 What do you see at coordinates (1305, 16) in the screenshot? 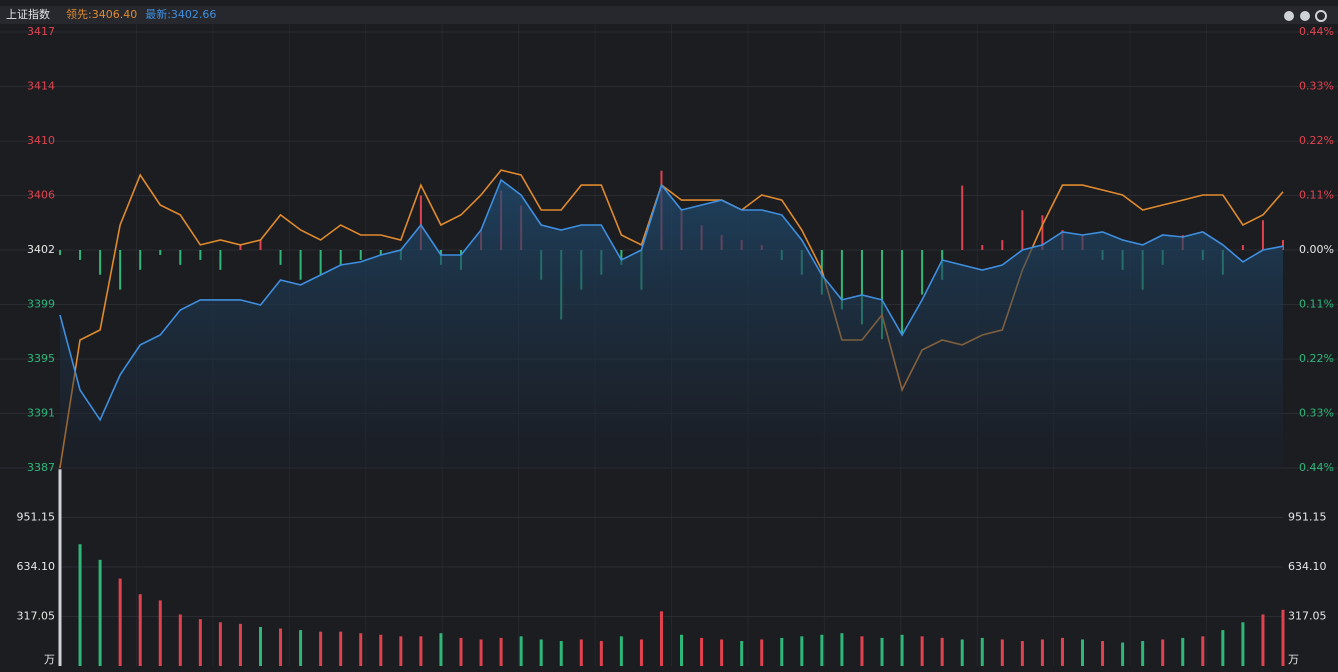
I see `zoom-out-icon` at bounding box center [1305, 16].